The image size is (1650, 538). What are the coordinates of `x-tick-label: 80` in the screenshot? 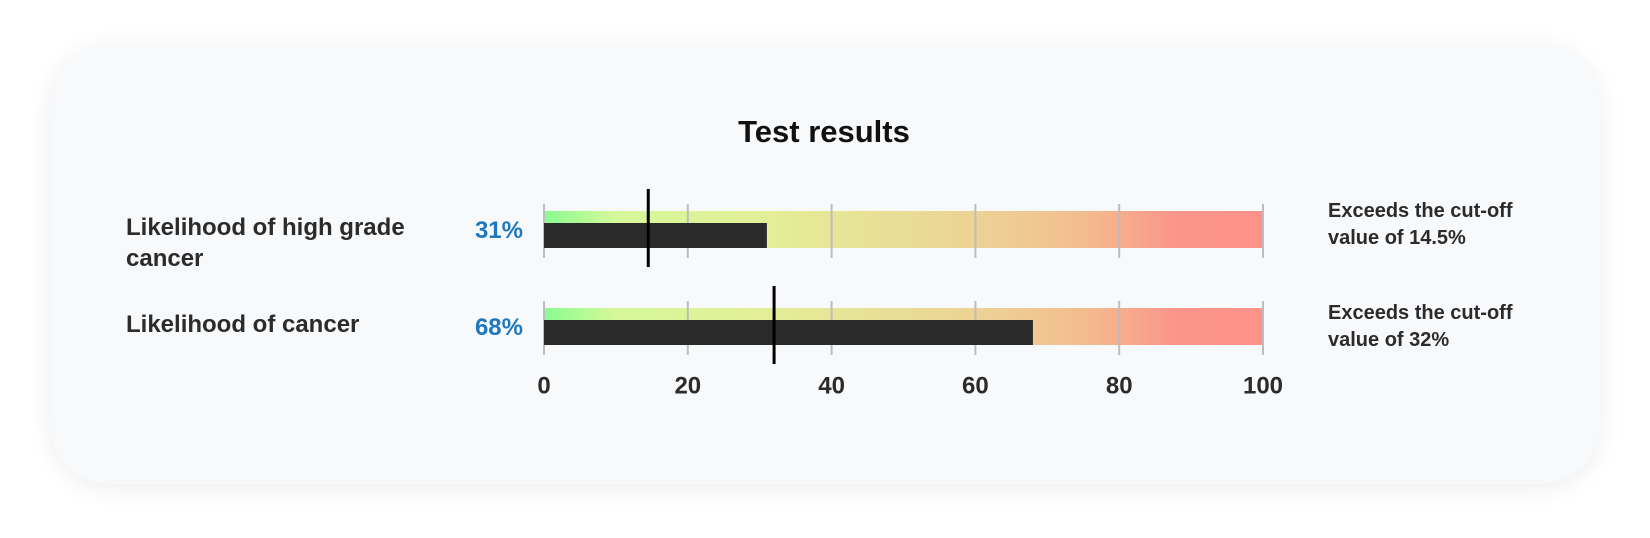 It's located at (1119, 385).